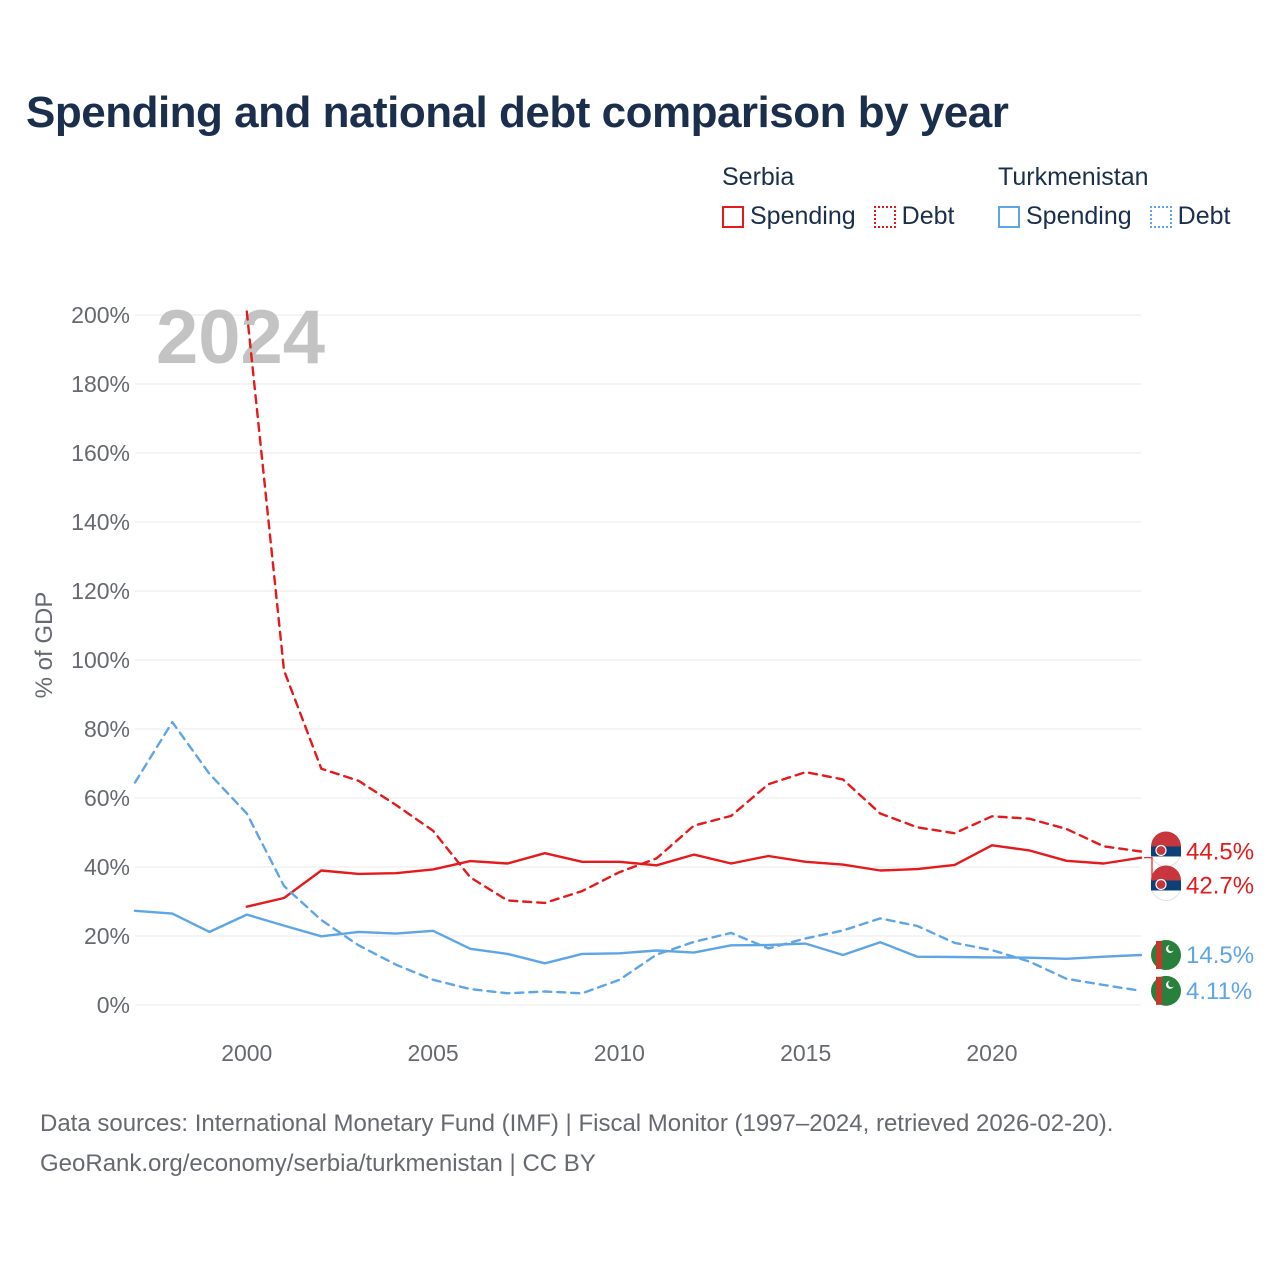 This screenshot has width=1280, height=1280. Describe the element at coordinates (694, 876) in the screenshot. I see `series-line-serbia-spending` at that location.